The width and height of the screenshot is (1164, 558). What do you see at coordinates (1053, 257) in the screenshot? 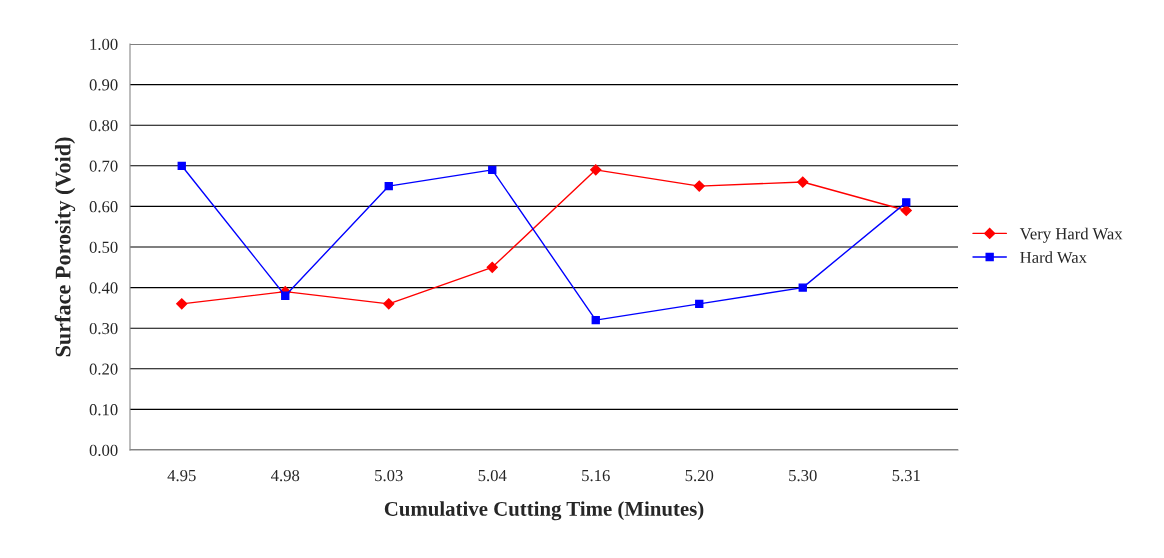
I see `legend-label: Hard Wax` at bounding box center [1053, 257].